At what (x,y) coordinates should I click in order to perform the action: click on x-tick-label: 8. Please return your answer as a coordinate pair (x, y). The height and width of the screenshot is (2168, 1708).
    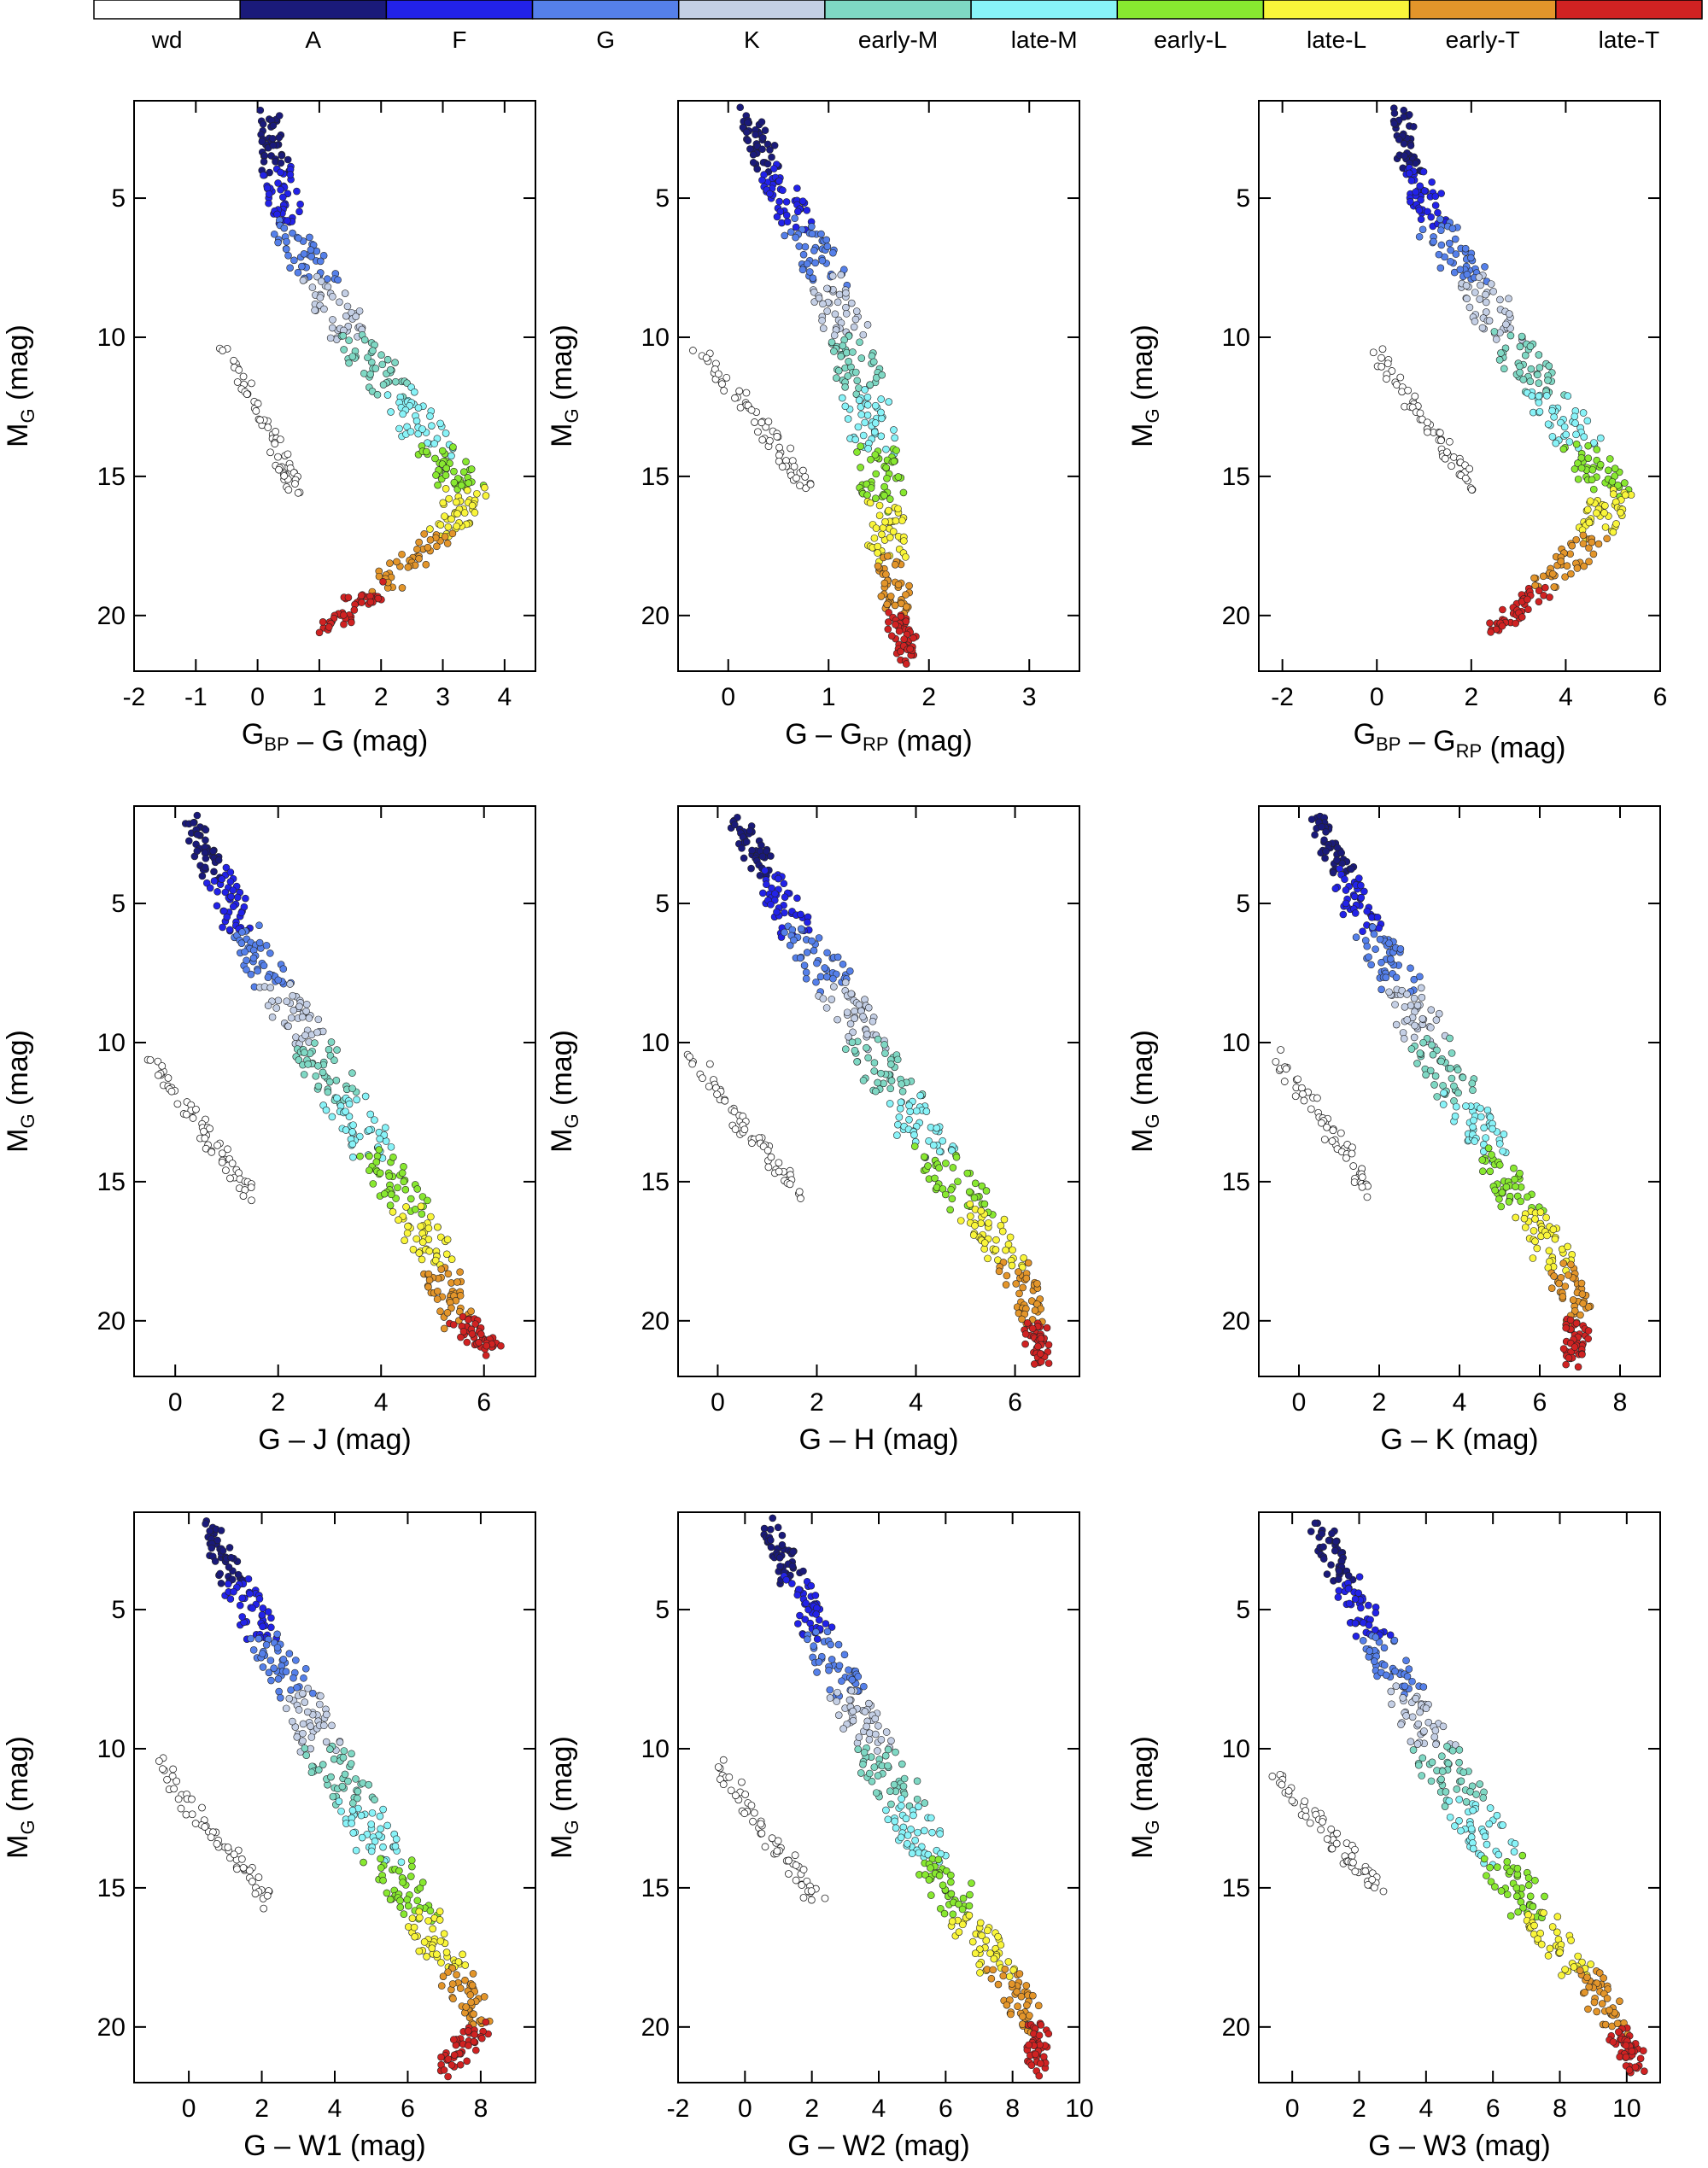
    Looking at the image, I should click on (1012, 2109).